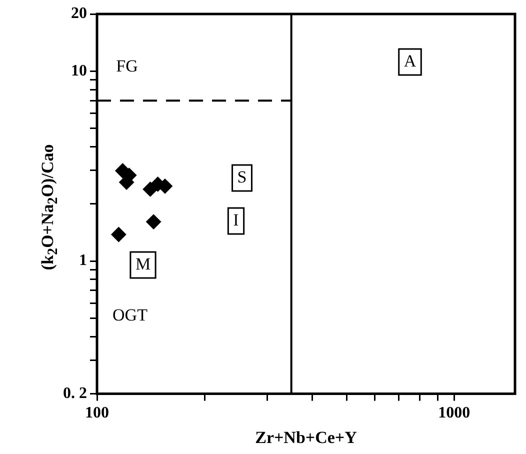 This screenshot has height=454, width=526. I want to click on annotation: A, so click(410, 60).